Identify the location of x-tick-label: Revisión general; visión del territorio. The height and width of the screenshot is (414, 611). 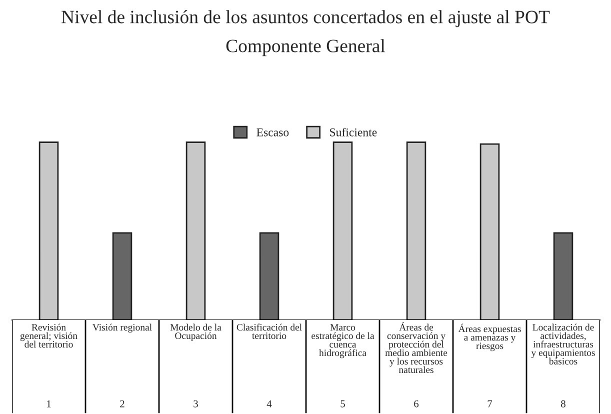
(49, 336).